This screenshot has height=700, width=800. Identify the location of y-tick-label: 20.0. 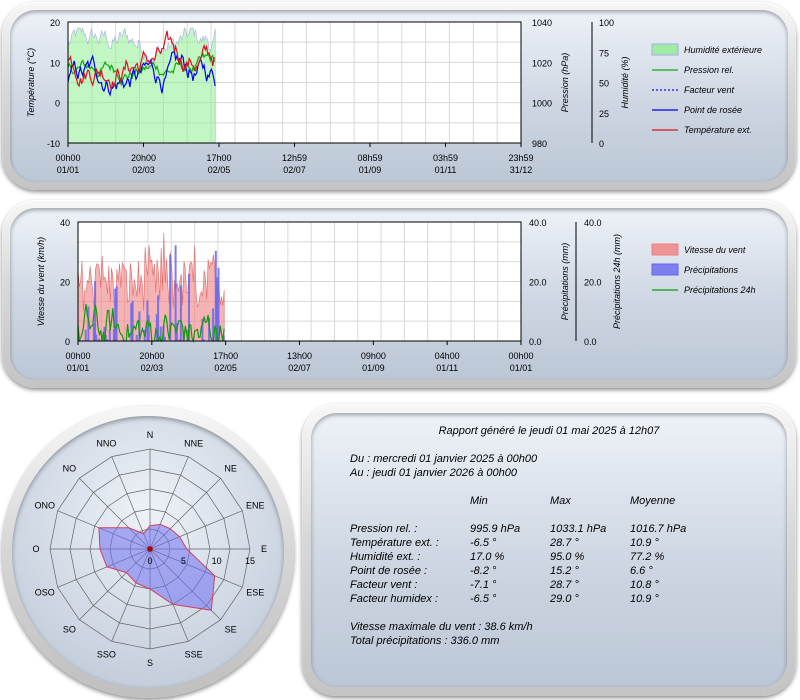
(538, 283).